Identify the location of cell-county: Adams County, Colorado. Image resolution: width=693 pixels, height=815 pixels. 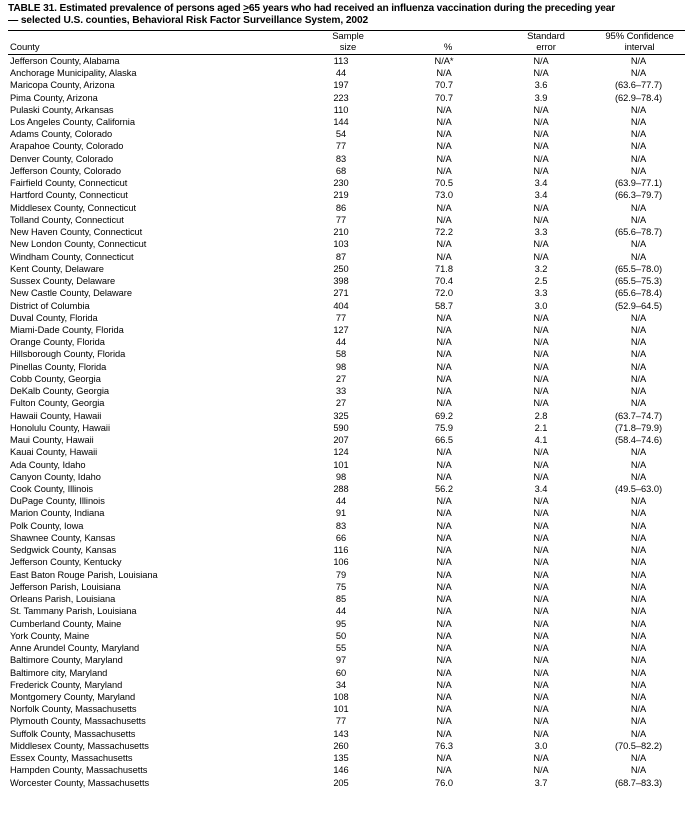
(61, 134).